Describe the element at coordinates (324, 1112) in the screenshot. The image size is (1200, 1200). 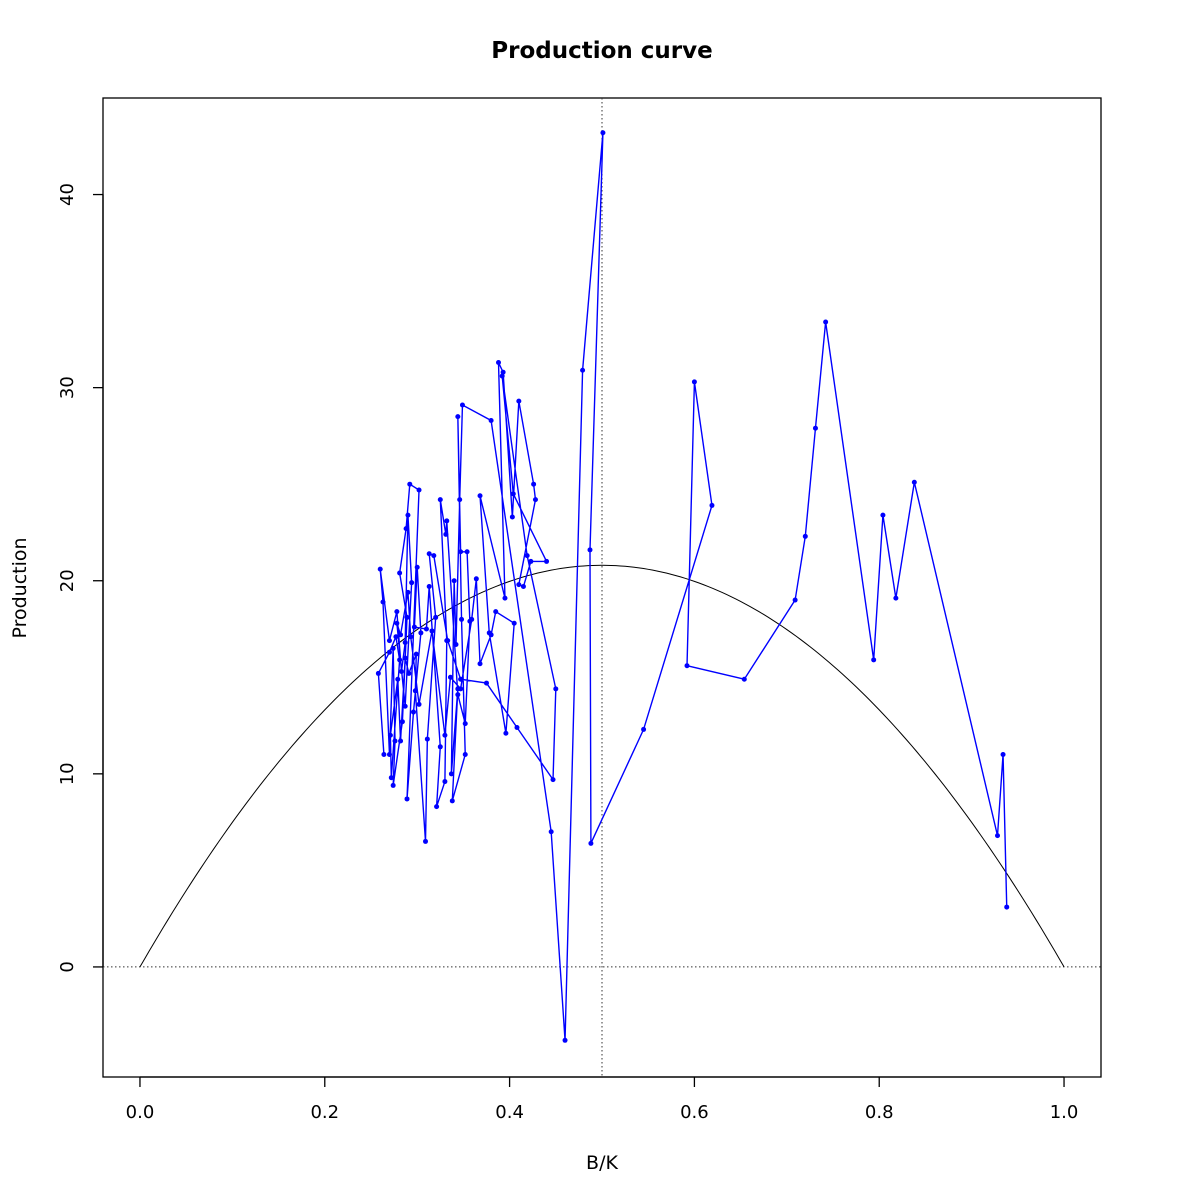
I see `x-tick-label: 0.2` at that location.